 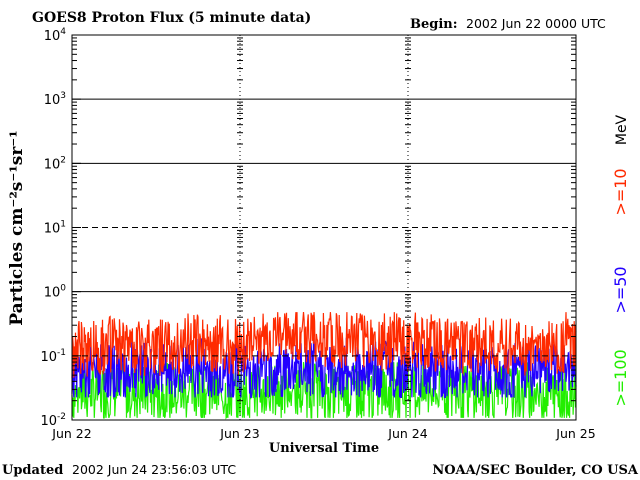 What do you see at coordinates (434, 24) in the screenshot?
I see `begin-label: Begin:` at bounding box center [434, 24].